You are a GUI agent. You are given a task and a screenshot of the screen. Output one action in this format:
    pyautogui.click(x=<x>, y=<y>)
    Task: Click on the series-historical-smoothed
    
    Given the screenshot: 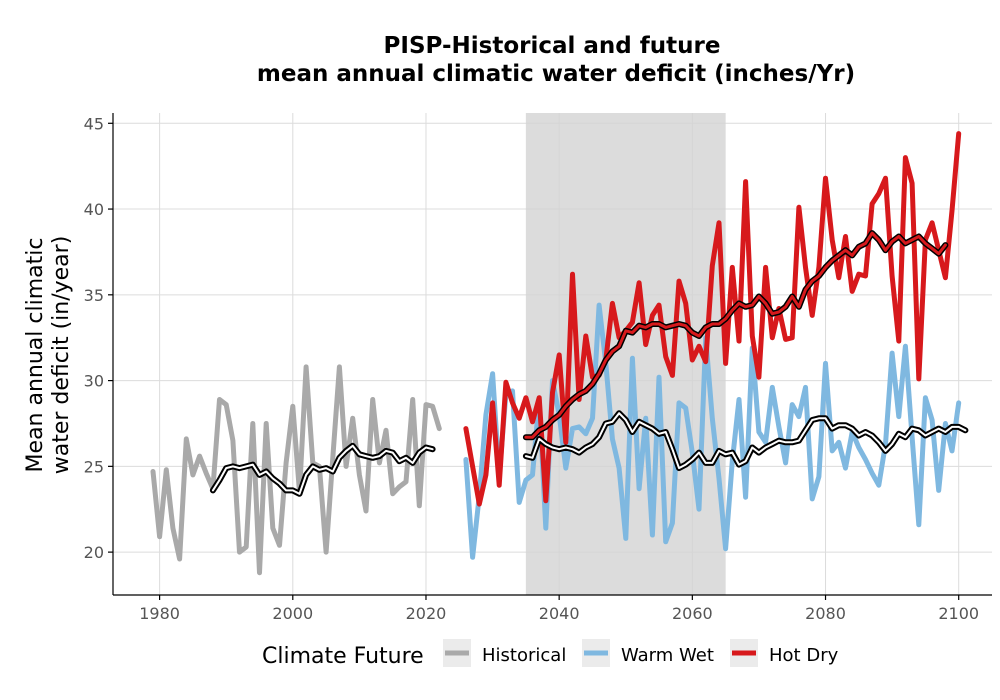 What is the action you would take?
    pyautogui.click(x=322, y=469)
    